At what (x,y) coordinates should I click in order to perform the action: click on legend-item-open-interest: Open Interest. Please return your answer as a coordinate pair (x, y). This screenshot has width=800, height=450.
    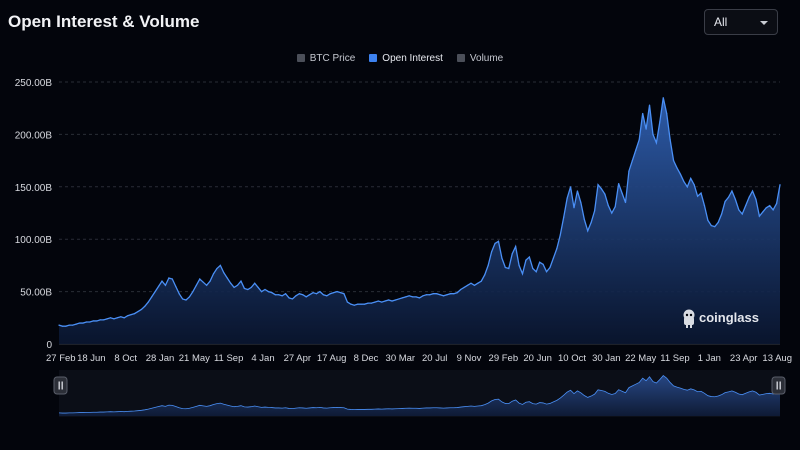
    Looking at the image, I should click on (406, 58).